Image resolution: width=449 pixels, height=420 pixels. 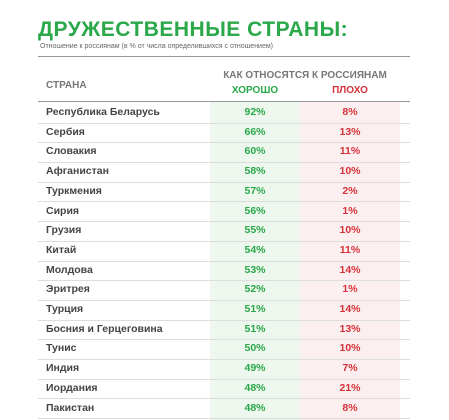 What do you see at coordinates (305, 75) in the screenshot?
I see `group-header: КАК ОТНОСЯТСЯ К РОССИЯНАМ` at bounding box center [305, 75].